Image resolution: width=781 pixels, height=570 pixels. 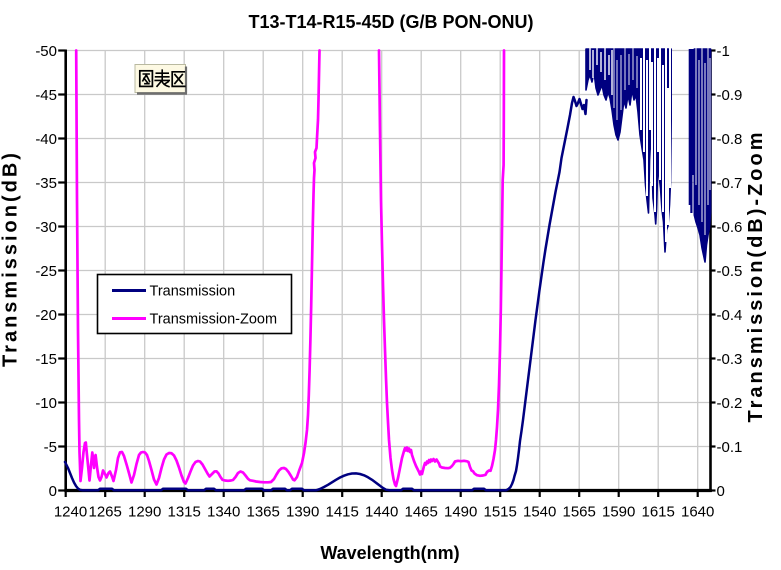 I want to click on svg-text: 1290, so click(x=144, y=512).